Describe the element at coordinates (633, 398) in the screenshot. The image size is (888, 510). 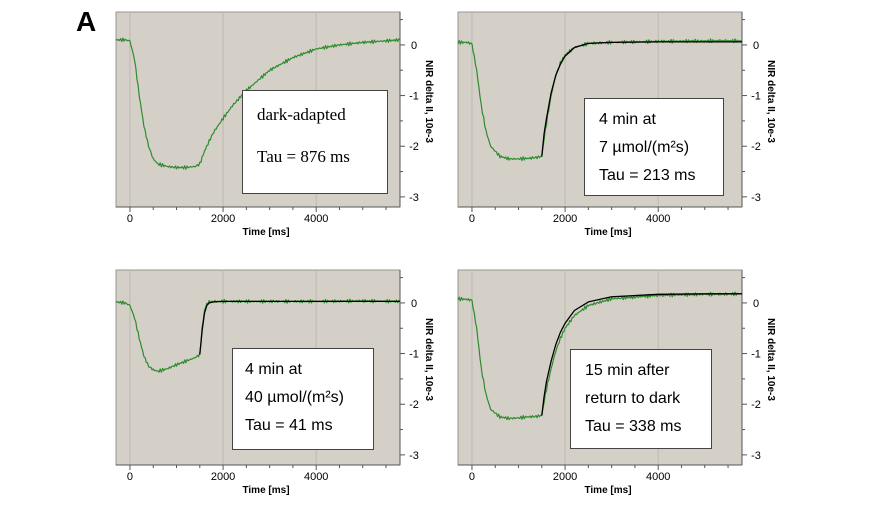
I see `annotation-4-line-2: return to dark` at that location.